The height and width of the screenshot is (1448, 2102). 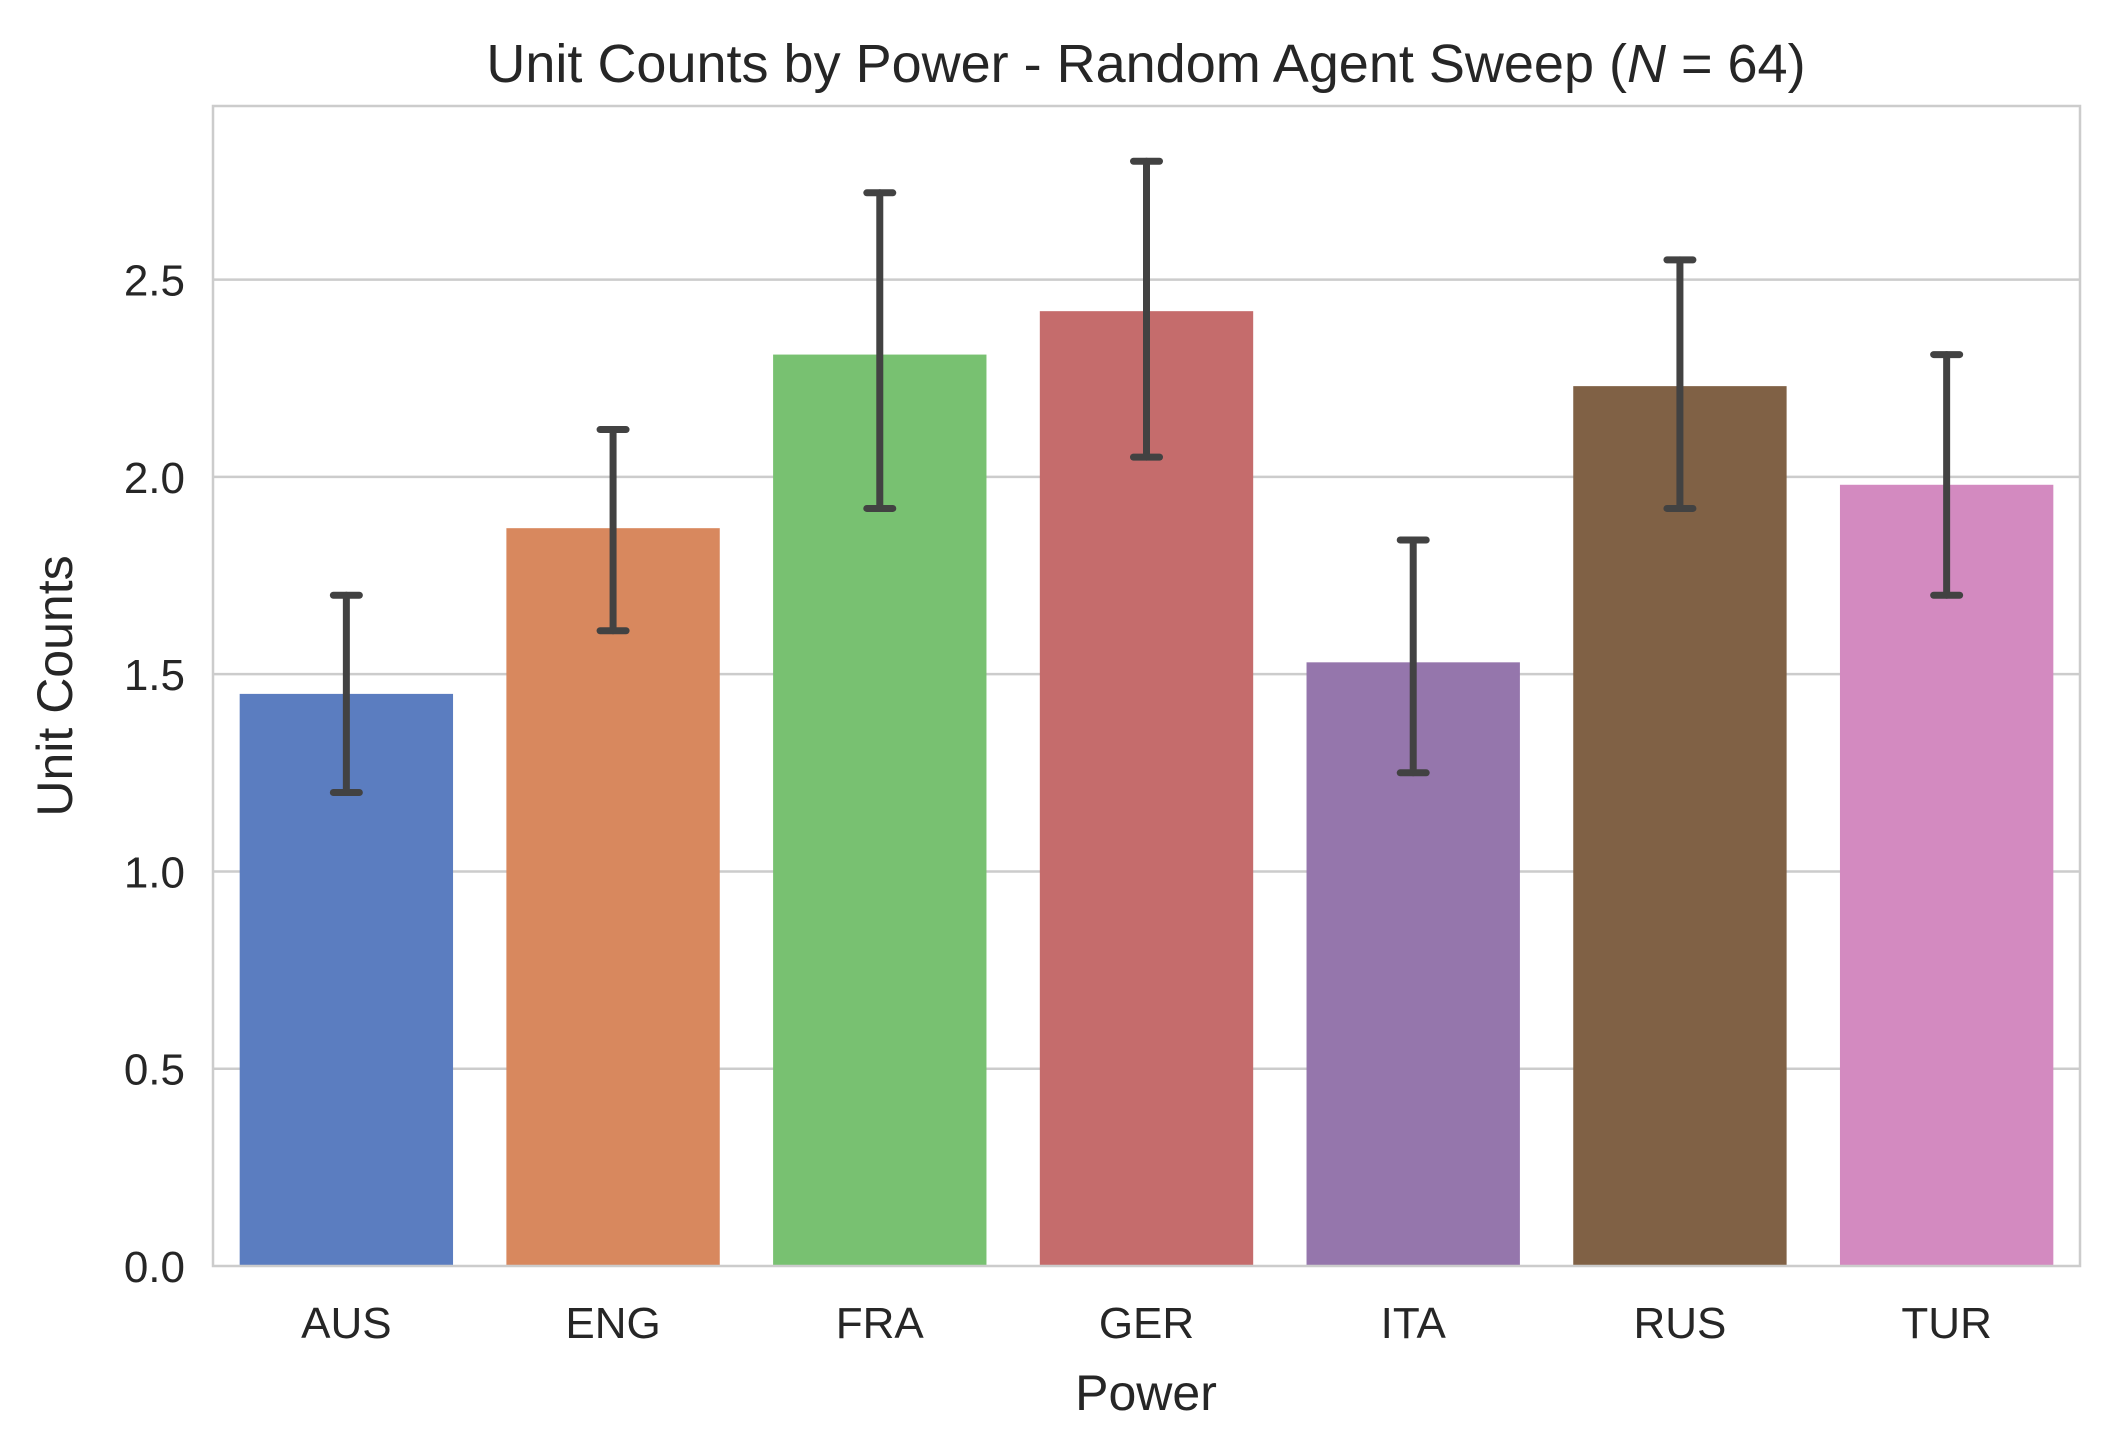 What do you see at coordinates (1946, 875) in the screenshot?
I see `bar-tur` at bounding box center [1946, 875].